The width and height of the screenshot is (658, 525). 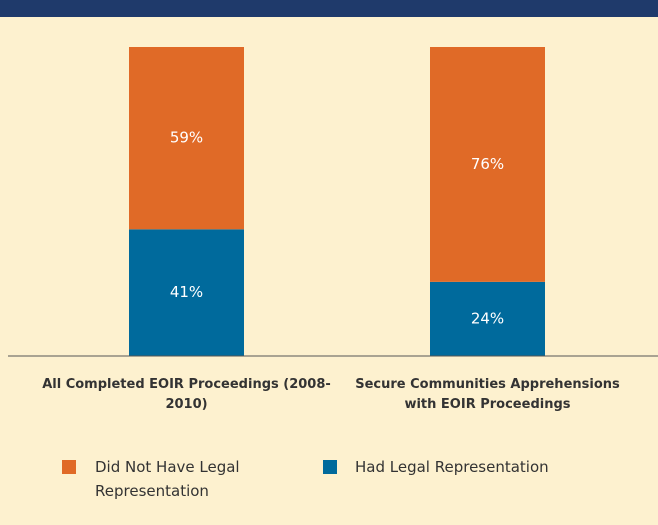 I want to click on legend-label: Had Legal Representation, so click(x=452, y=467).